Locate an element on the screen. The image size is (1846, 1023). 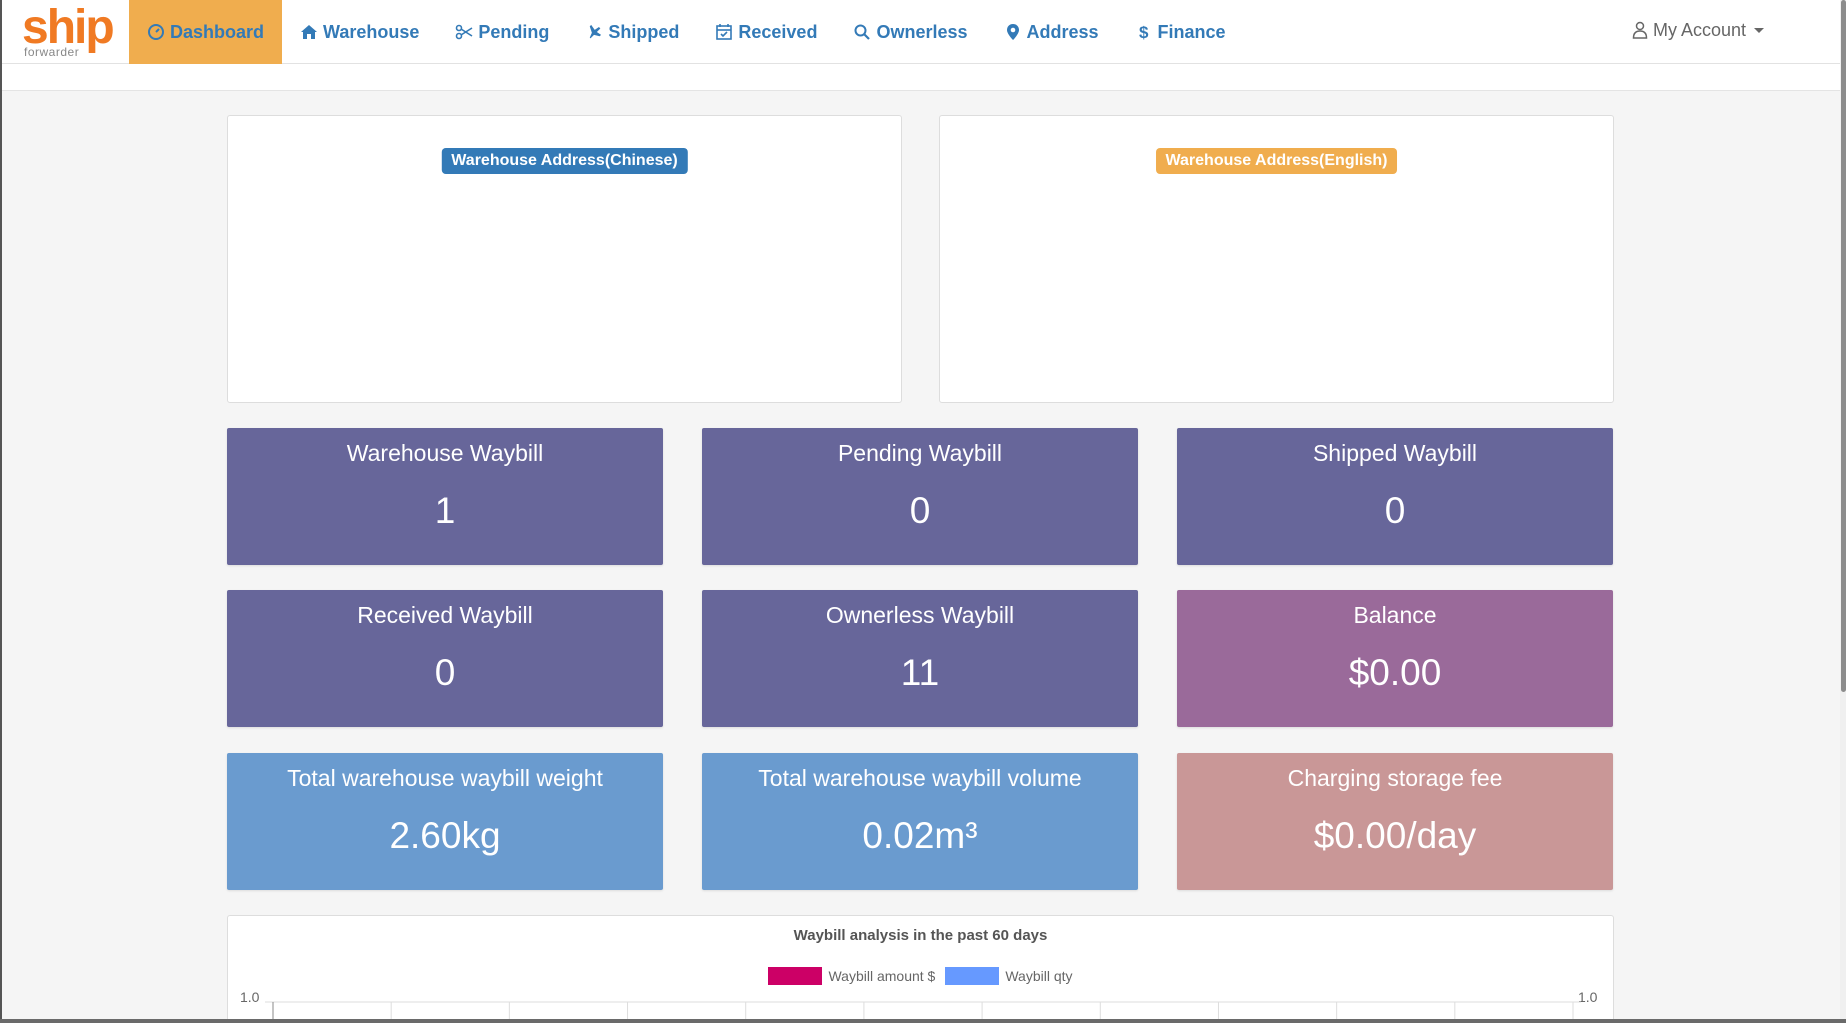
chart-legend: Waybill amount $ Waybill qty is located at coordinates (920, 976).